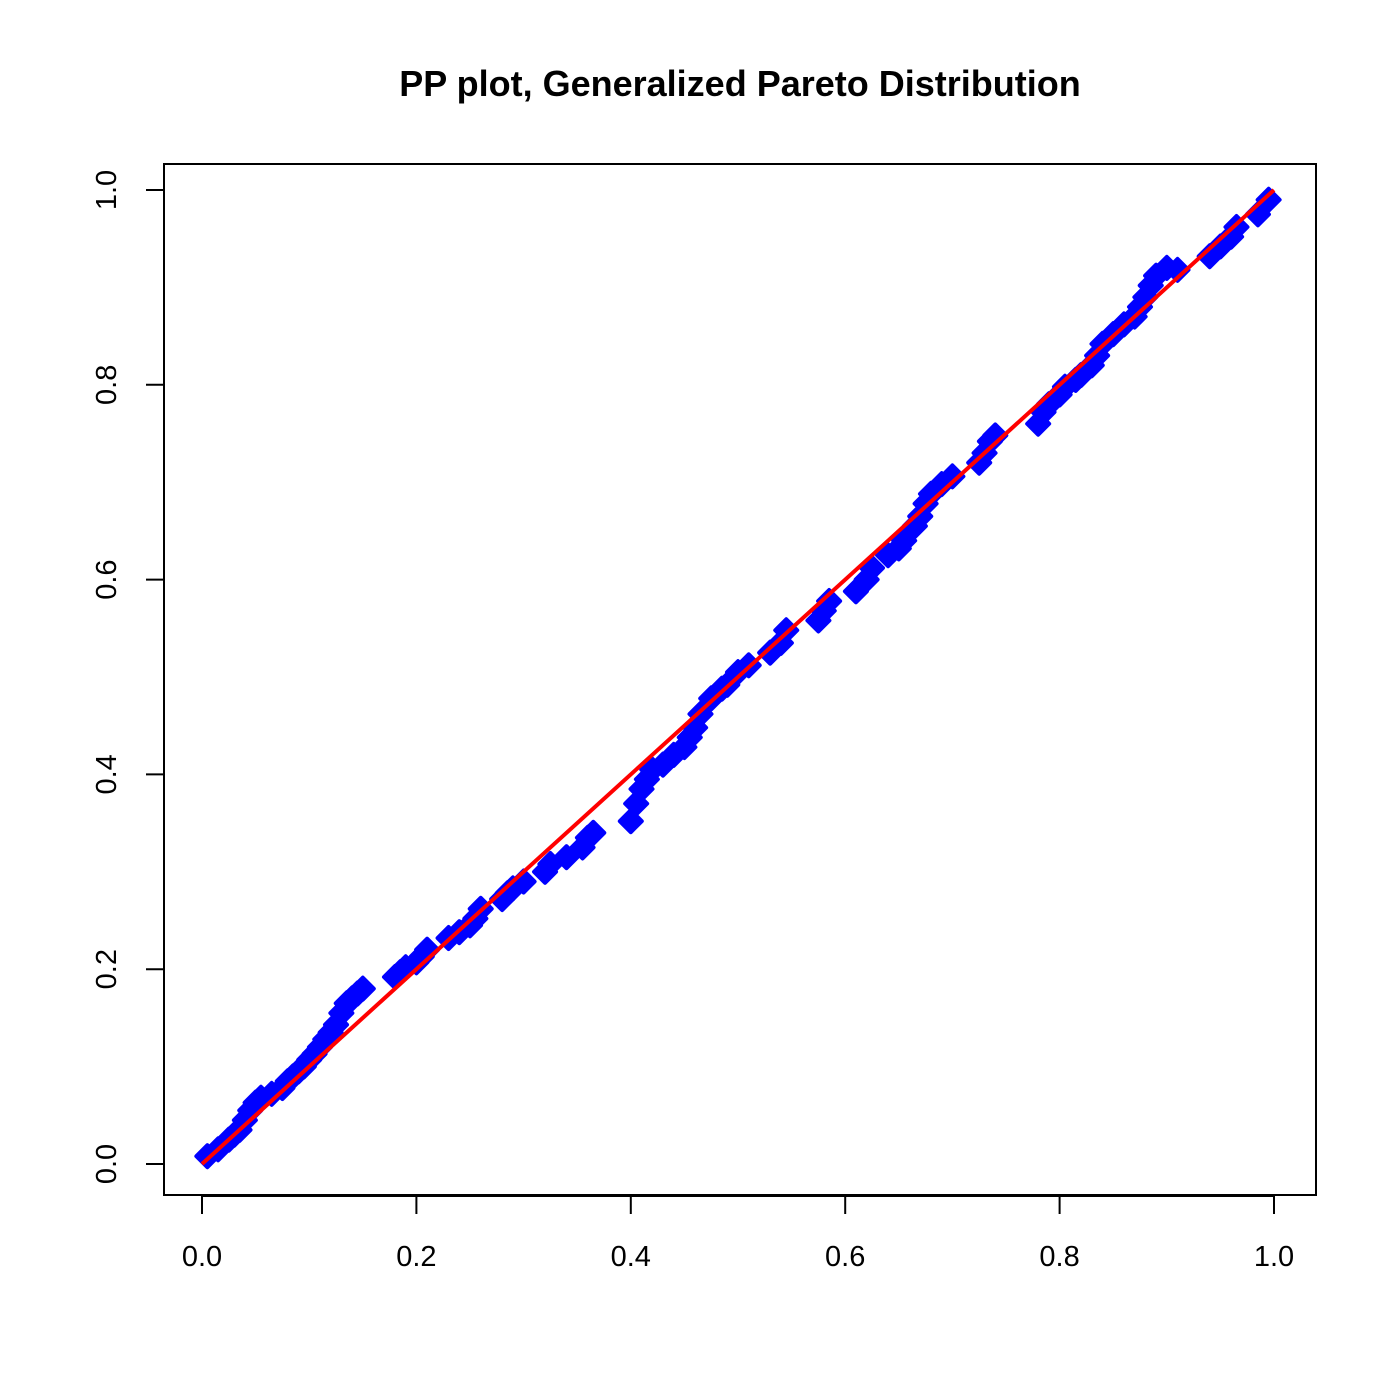 This screenshot has height=1400, width=1400. Describe the element at coordinates (845, 1257) in the screenshot. I see `x-tick-label: 0.6` at that location.